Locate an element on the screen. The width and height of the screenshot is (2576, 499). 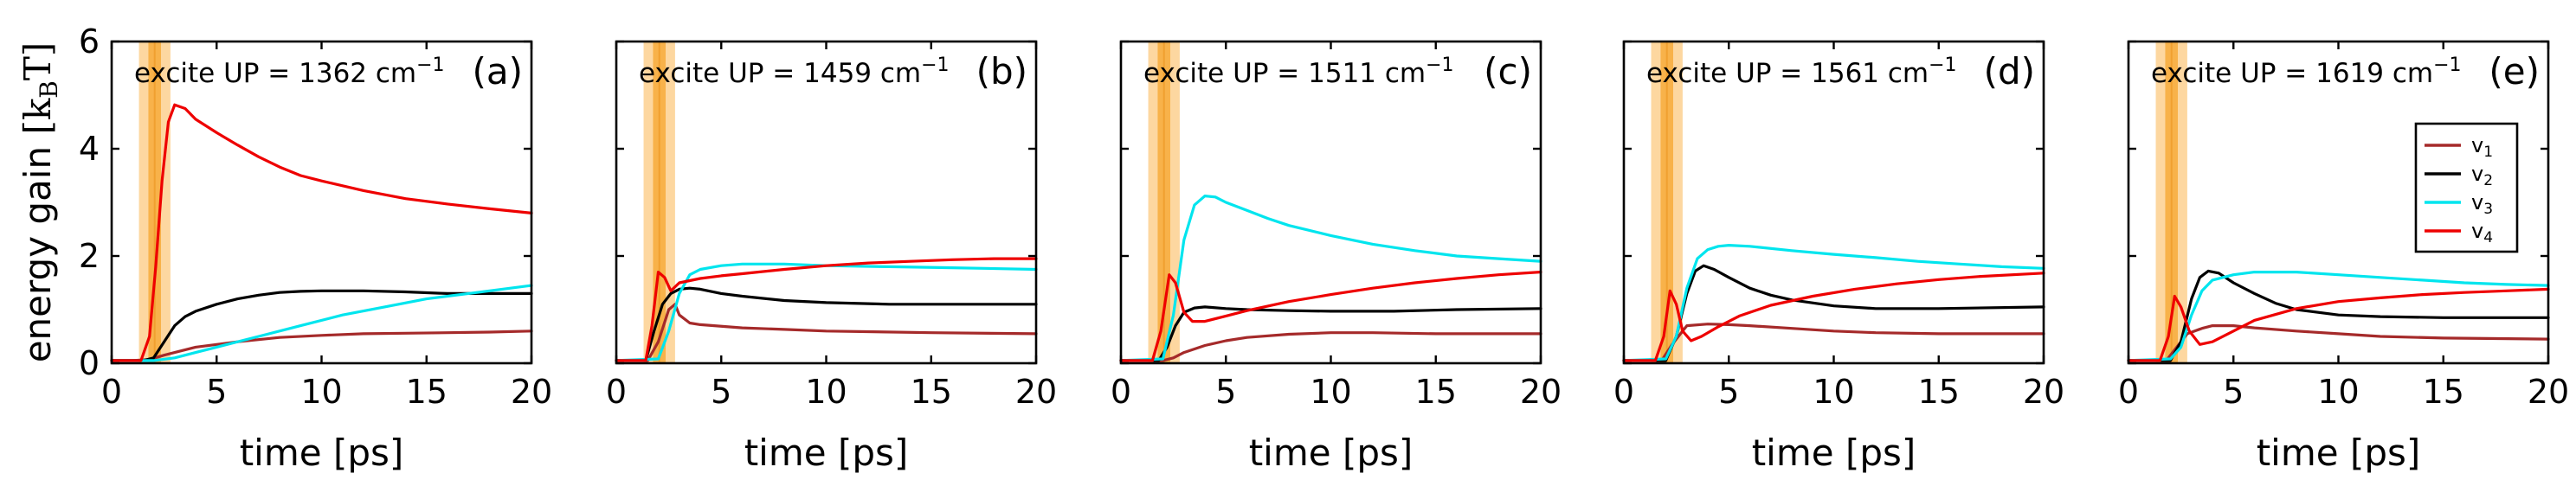
y-tick-label: 4 is located at coordinates (89, 149).